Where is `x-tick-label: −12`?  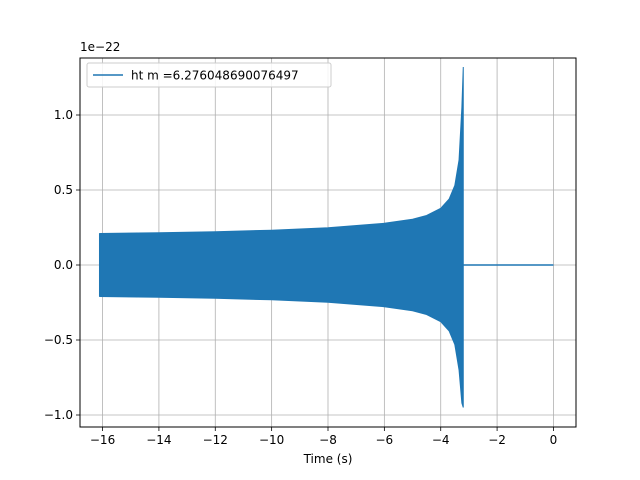 x-tick-label: −12 is located at coordinates (215, 440).